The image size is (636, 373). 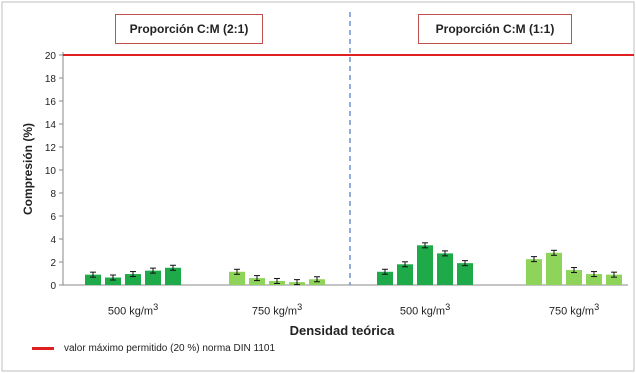 What do you see at coordinates (53, 263) in the screenshot?
I see `y-tick-label: 2` at bounding box center [53, 263].